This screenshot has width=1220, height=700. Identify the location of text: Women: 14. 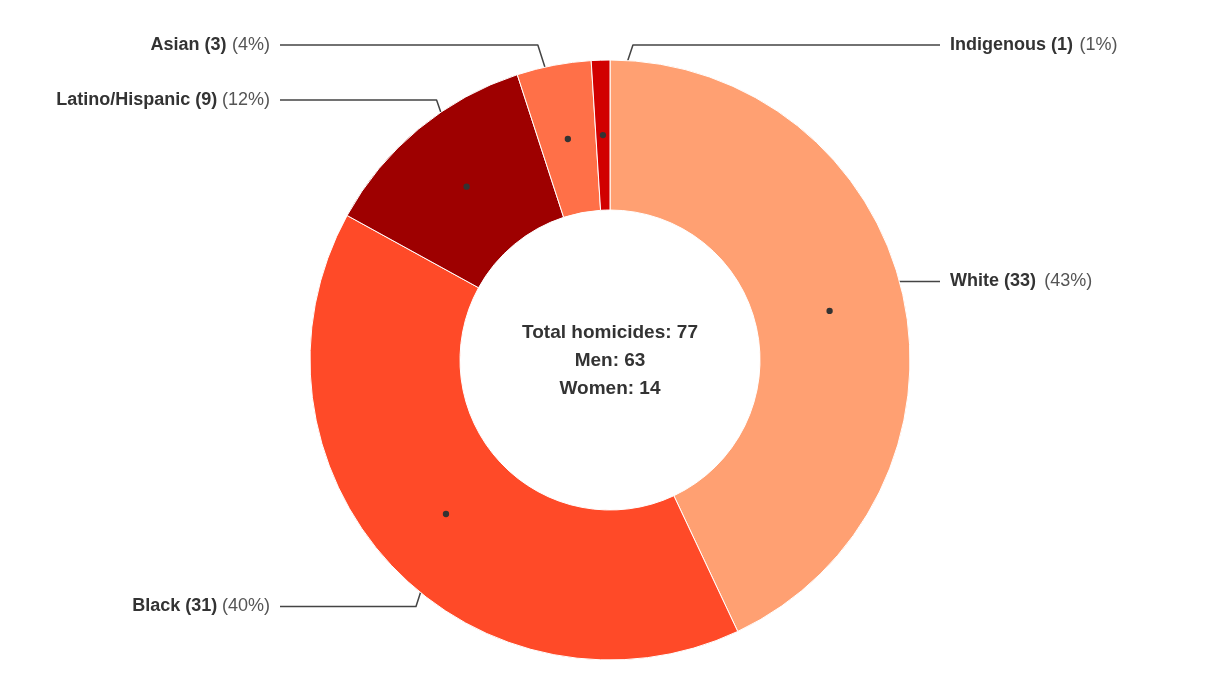
(610, 387).